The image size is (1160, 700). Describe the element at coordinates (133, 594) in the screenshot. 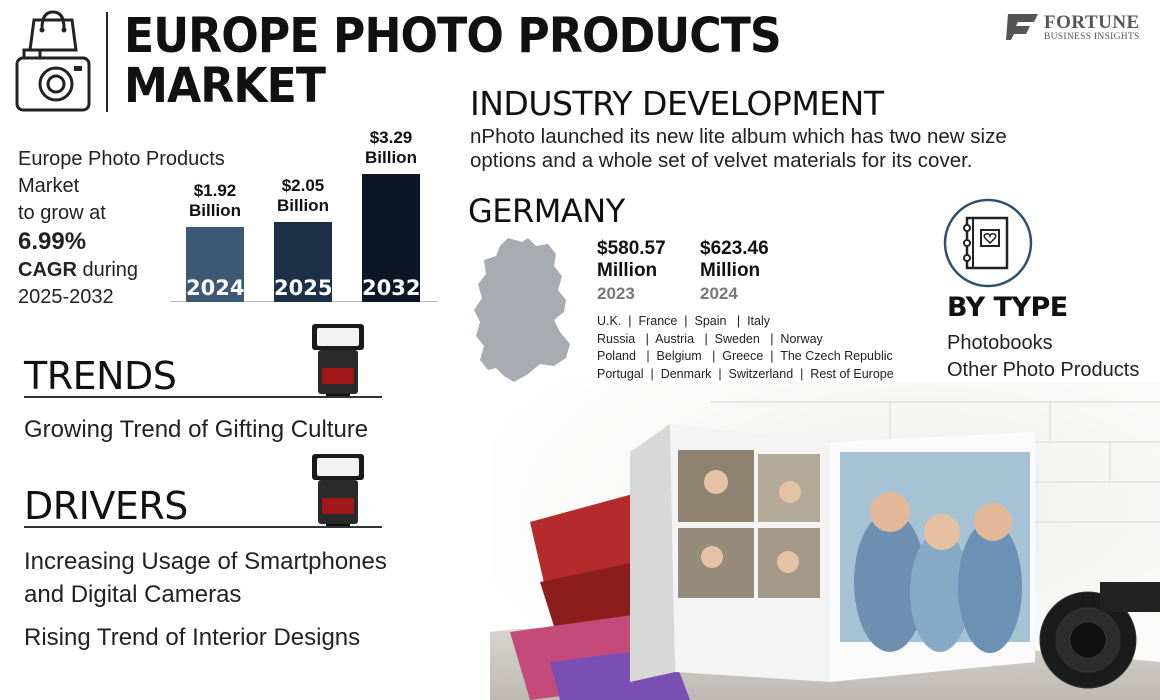

I see `driver-item-1b: and Digital Cameras` at that location.